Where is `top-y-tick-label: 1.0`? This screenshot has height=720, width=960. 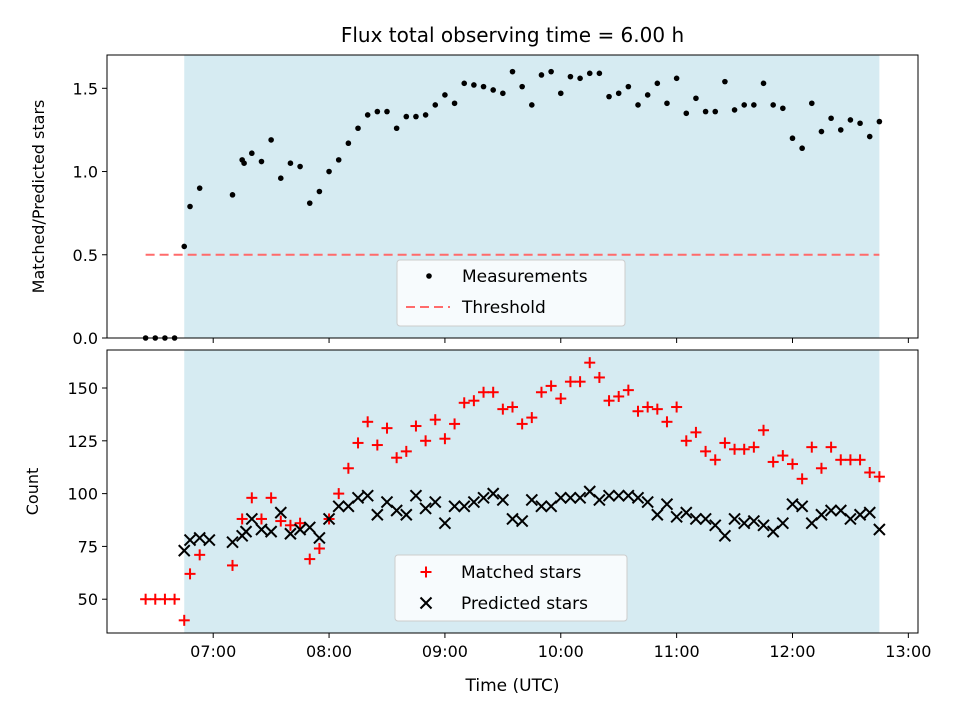
top-y-tick-label: 1.0 is located at coordinates (85, 172).